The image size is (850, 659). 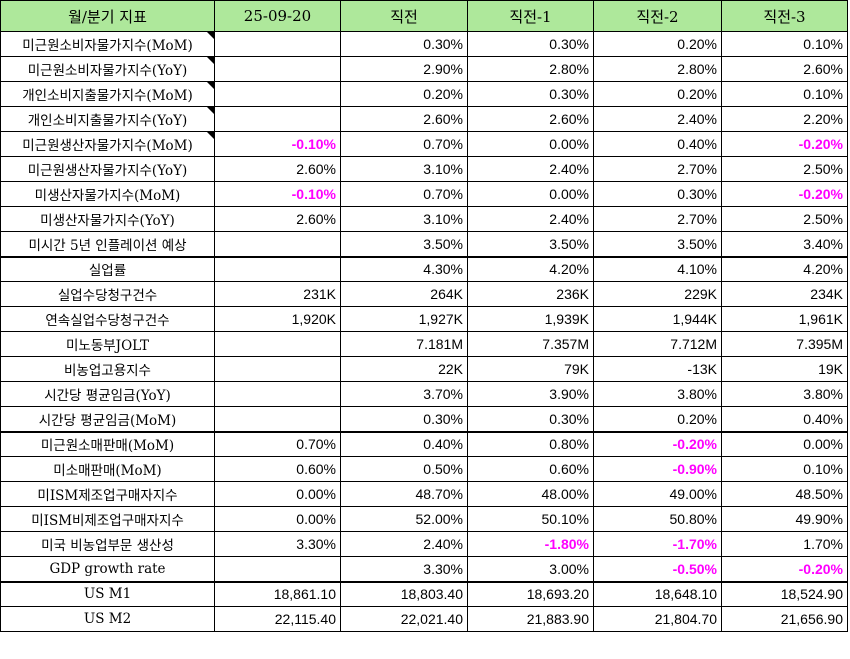 I want to click on value-cell: 18,803.40, so click(x=404, y=593).